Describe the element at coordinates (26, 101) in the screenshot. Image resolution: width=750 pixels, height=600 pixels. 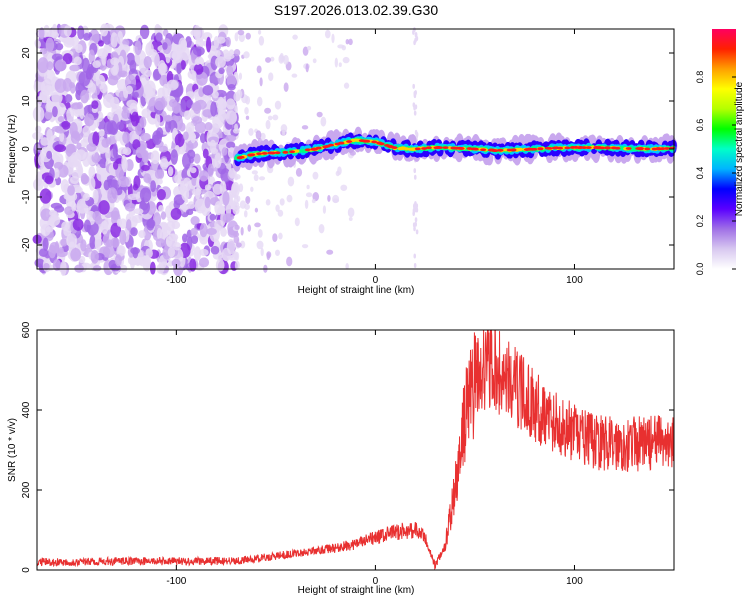
I see `spectrogram-y-tick-label: 10` at that location.